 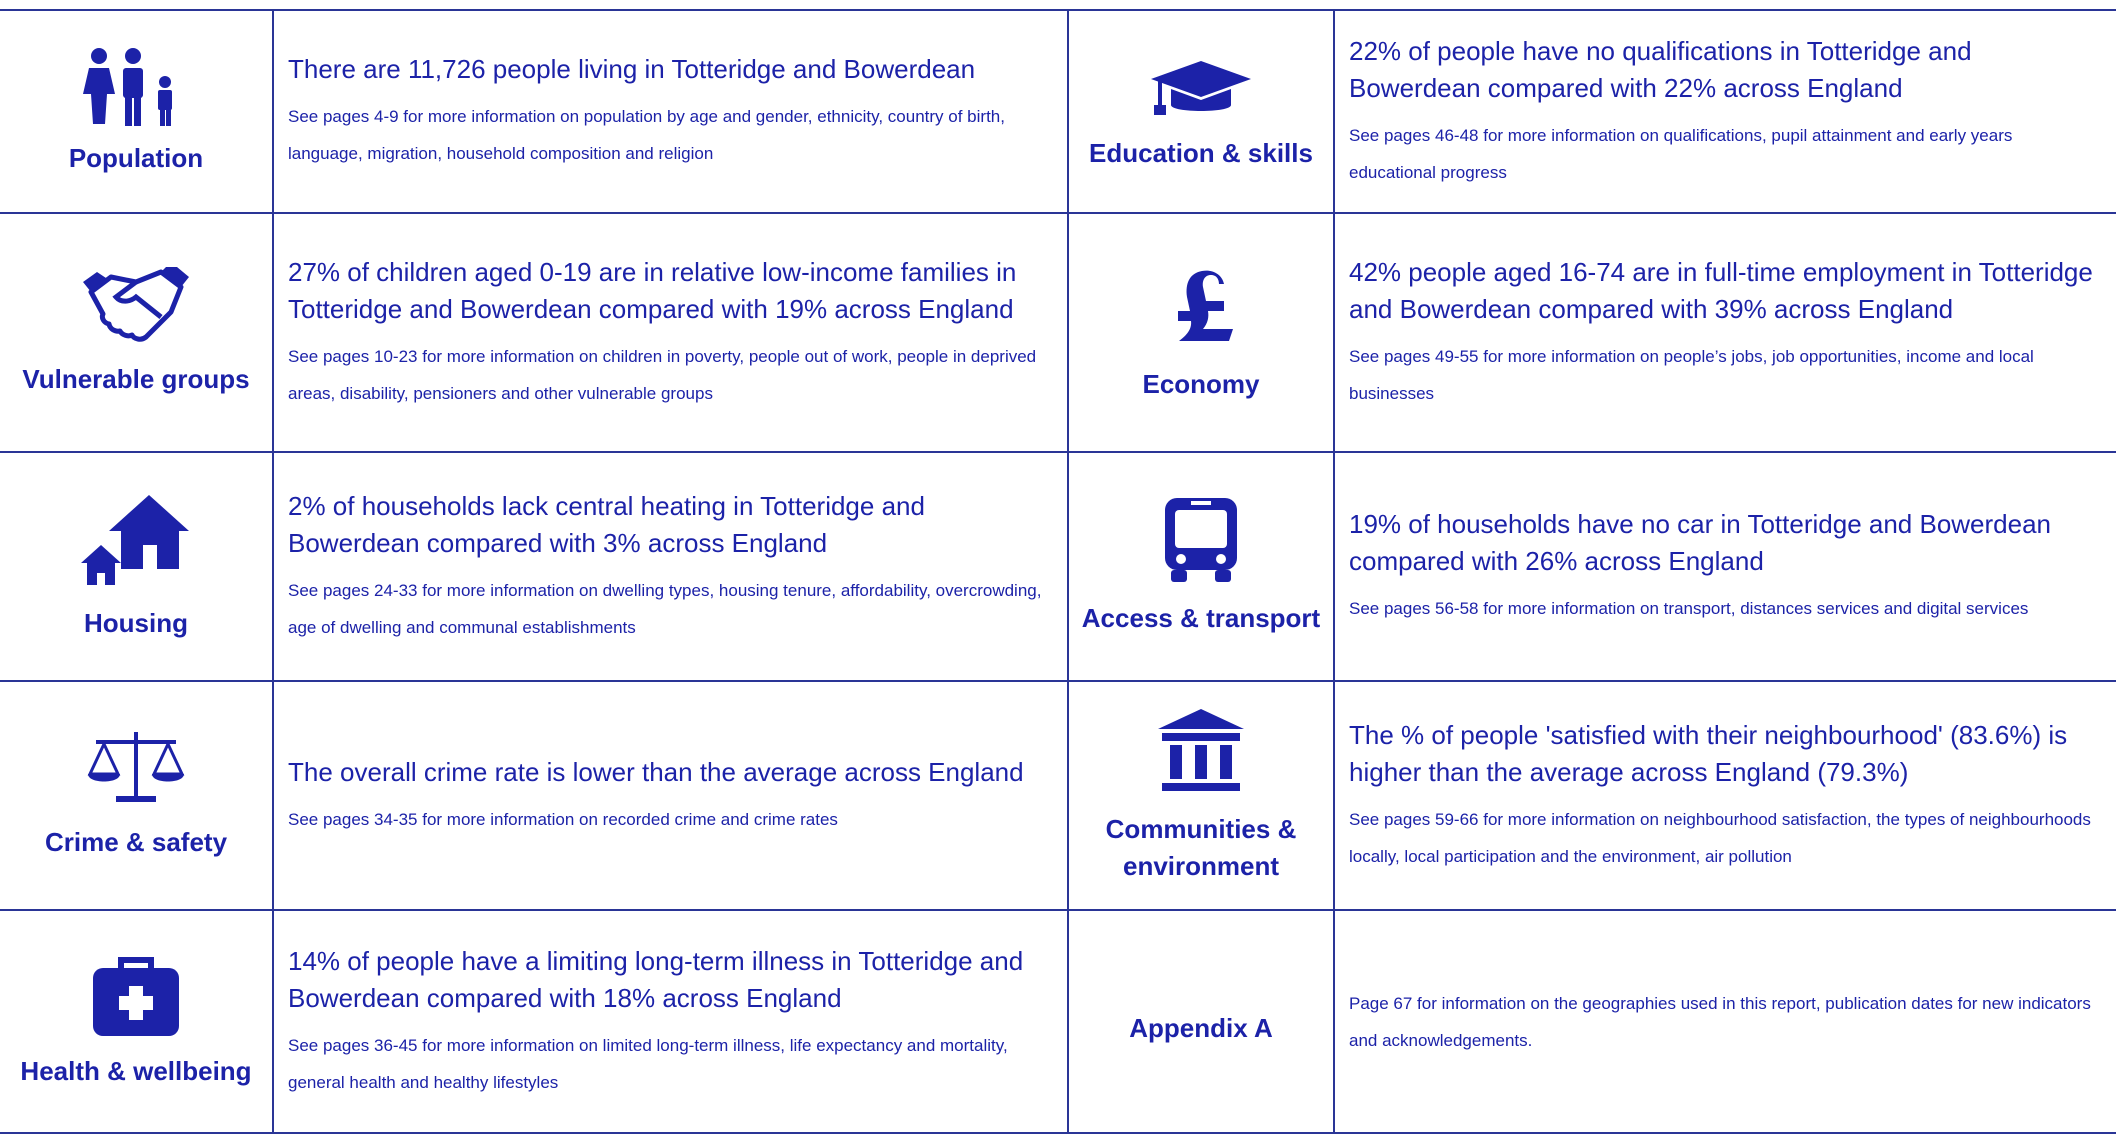 I want to click on topic-label: Vulnerable groups, so click(x=136, y=379).